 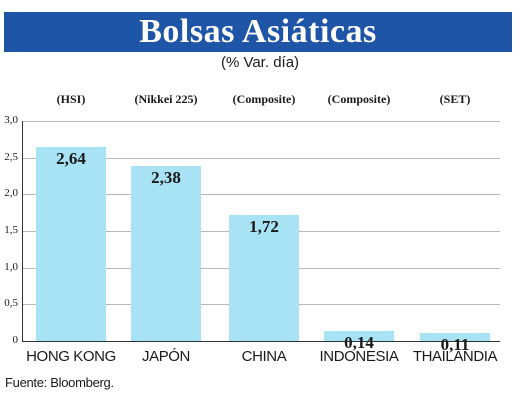 I want to click on bar-value-label: 0,11, so click(x=455, y=344).